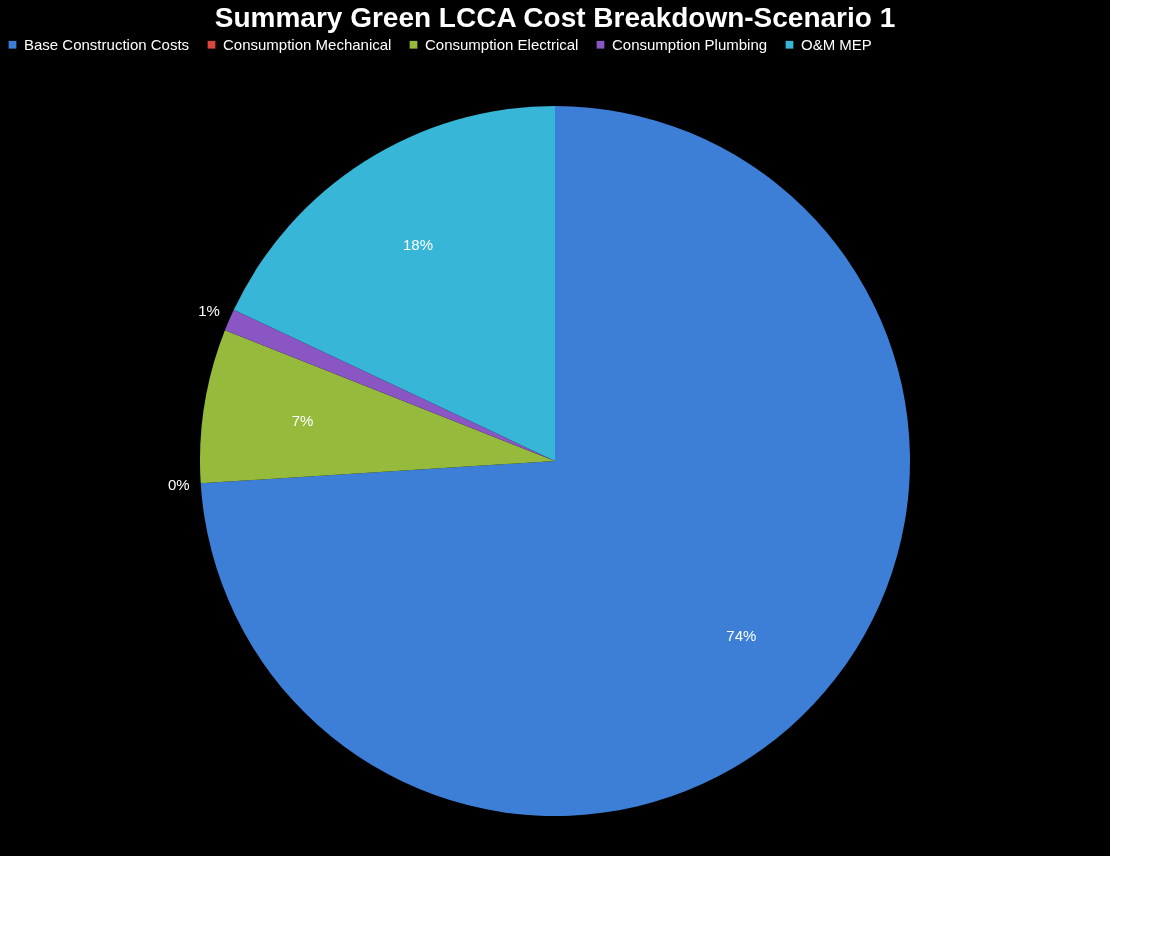 The height and width of the screenshot is (934, 1153). Describe the element at coordinates (302, 421) in the screenshot. I see `data-label: 7%` at that location.